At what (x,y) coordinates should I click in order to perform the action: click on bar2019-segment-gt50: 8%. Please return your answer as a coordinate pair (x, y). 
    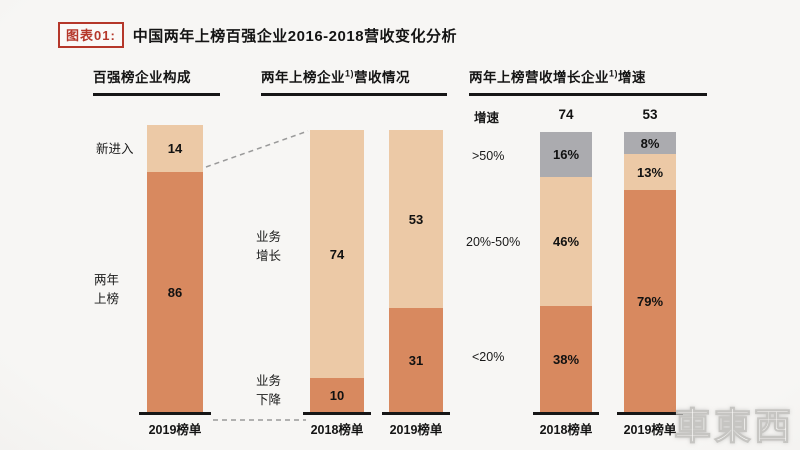
    Looking at the image, I should click on (650, 143).